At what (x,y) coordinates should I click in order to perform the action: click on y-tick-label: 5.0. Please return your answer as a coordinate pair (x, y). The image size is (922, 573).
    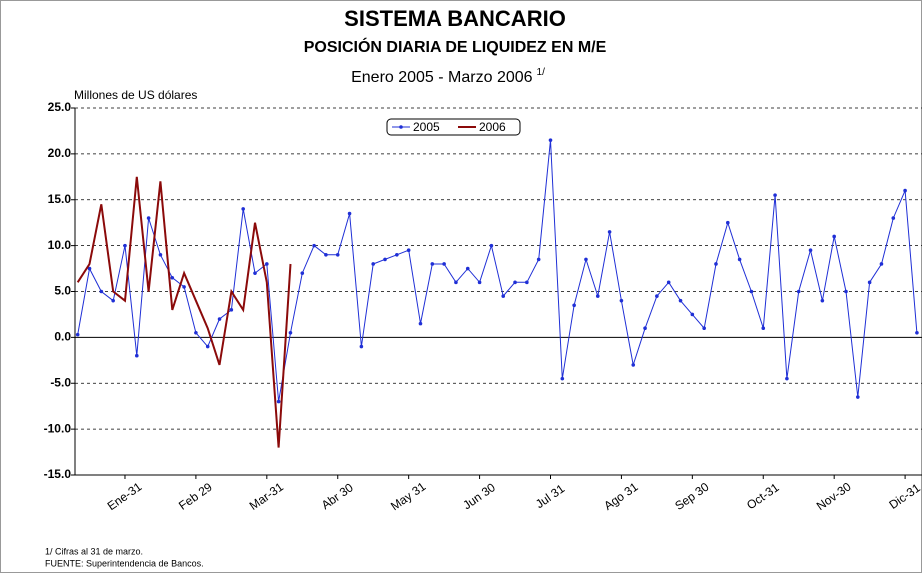
    Looking at the image, I should click on (62, 291).